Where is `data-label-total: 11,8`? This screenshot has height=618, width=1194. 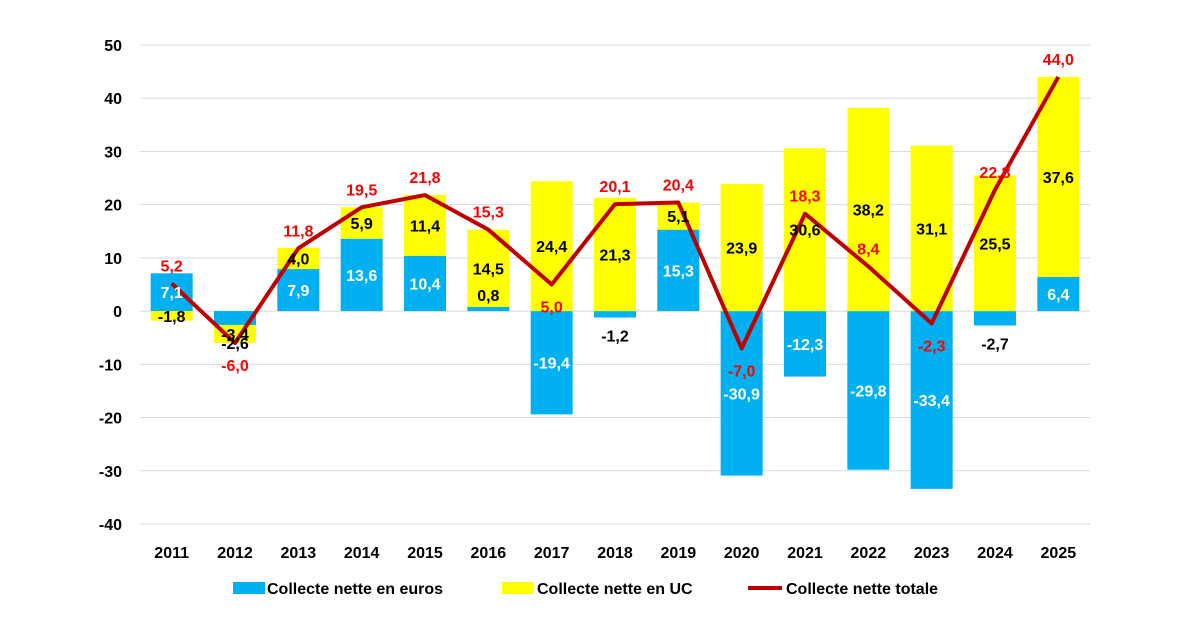
data-label-total: 11,8 is located at coordinates (298, 231).